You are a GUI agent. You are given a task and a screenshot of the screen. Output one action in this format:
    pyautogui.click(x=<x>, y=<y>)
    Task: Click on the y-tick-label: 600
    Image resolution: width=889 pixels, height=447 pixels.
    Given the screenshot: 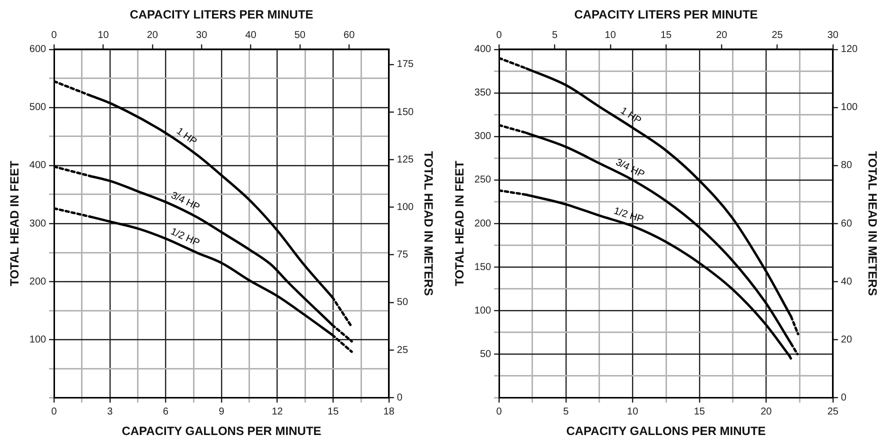 What is the action you would take?
    pyautogui.click(x=38, y=50)
    